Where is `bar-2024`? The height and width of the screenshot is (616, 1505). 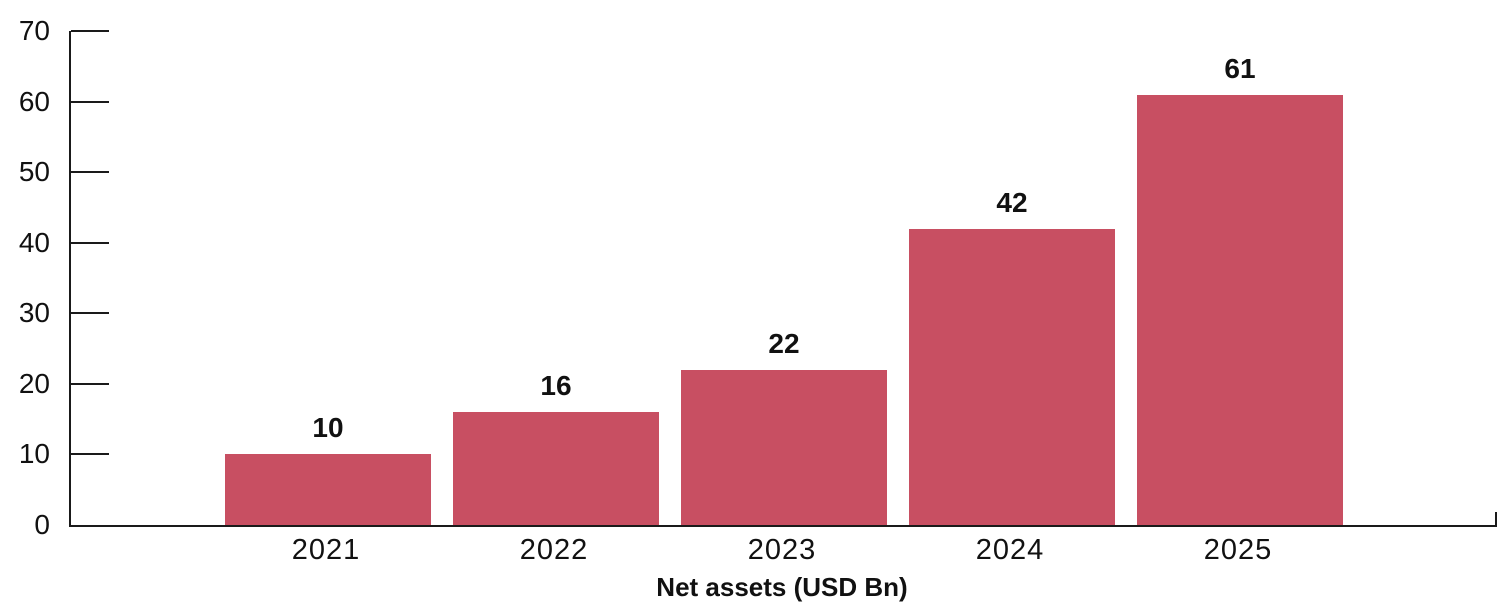 bar-2024 is located at coordinates (1012, 376).